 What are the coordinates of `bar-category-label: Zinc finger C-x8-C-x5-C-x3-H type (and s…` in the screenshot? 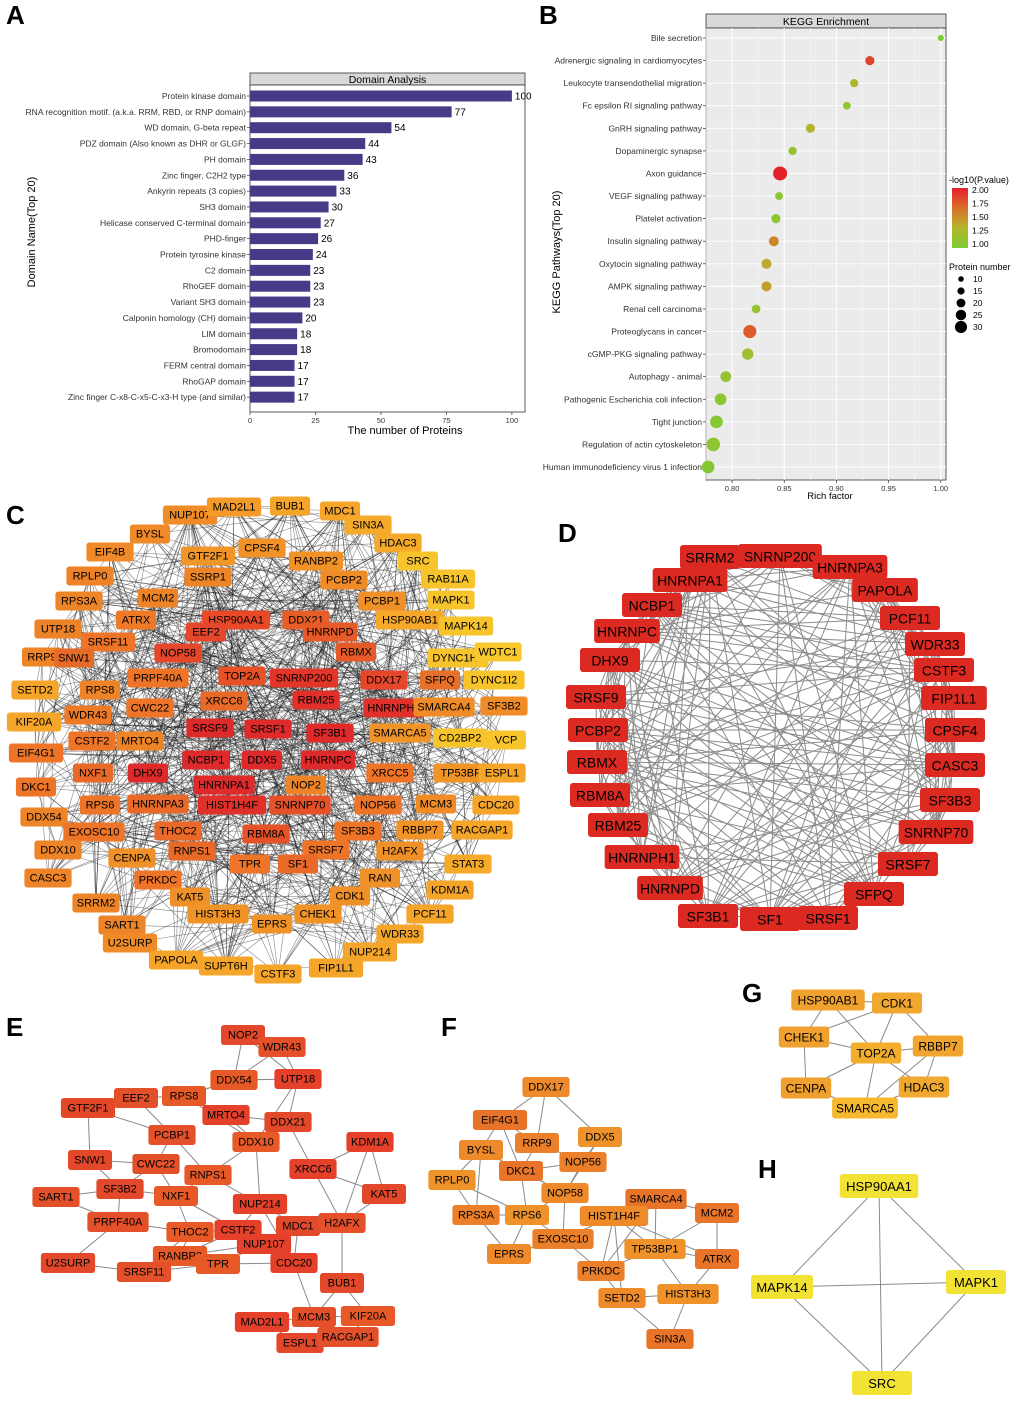 It's located at (157, 397).